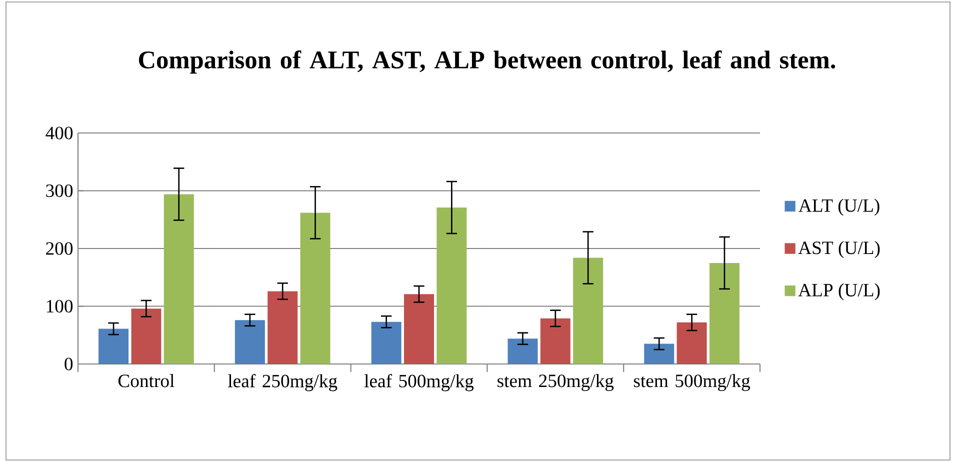 The image size is (954, 461). Describe the element at coordinates (692, 383) in the screenshot. I see `x-tick-label: stem 500mg/kg` at that location.